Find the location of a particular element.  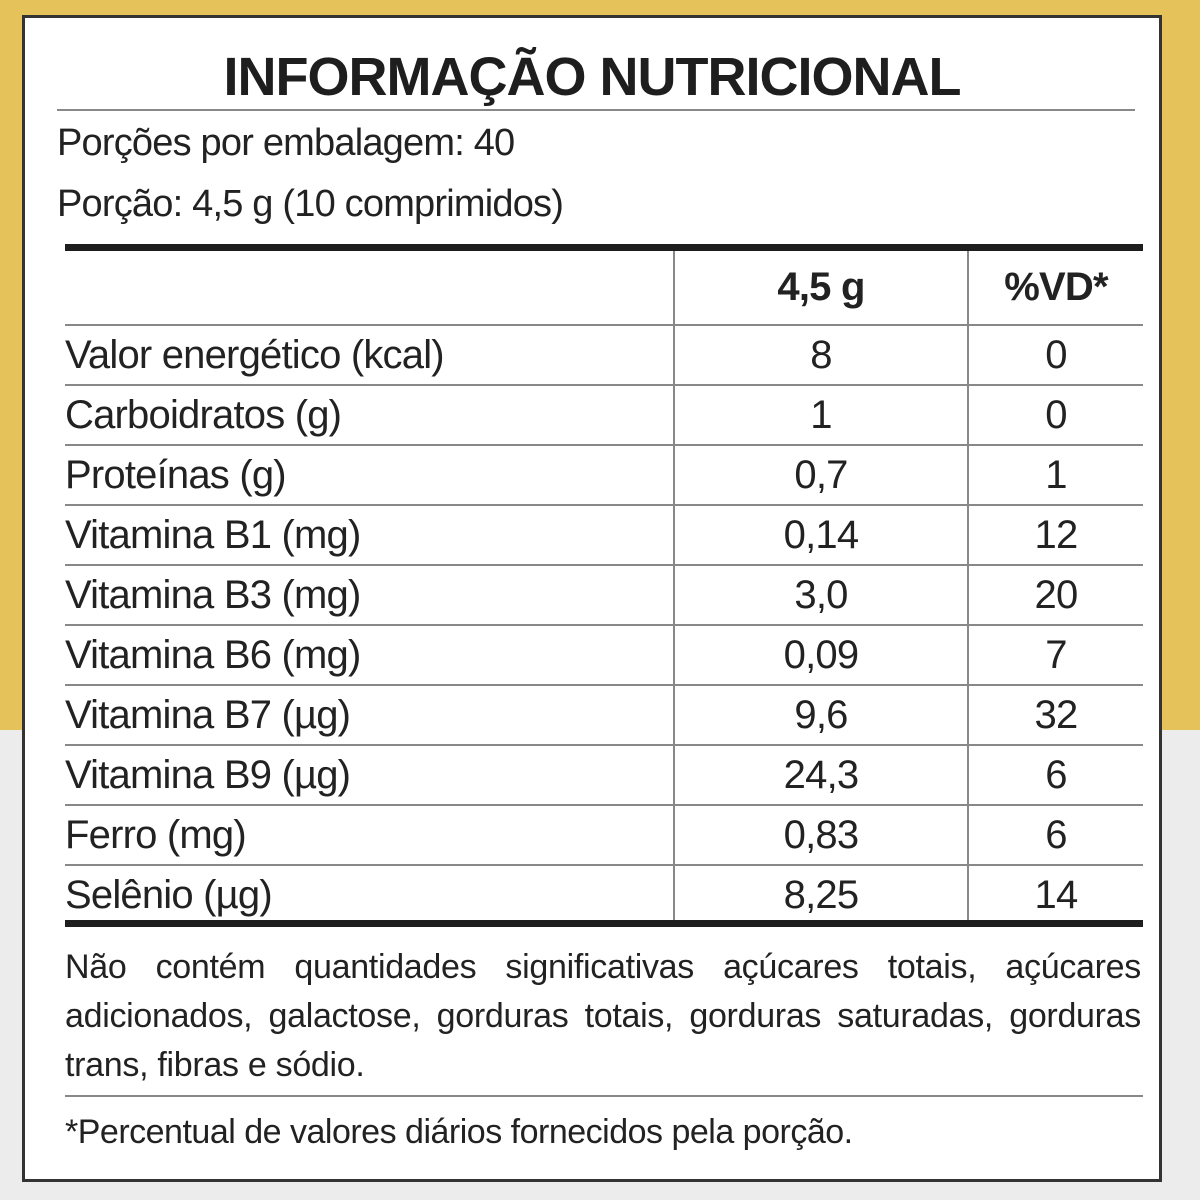

header-cell: 4,5 g is located at coordinates (821, 288).